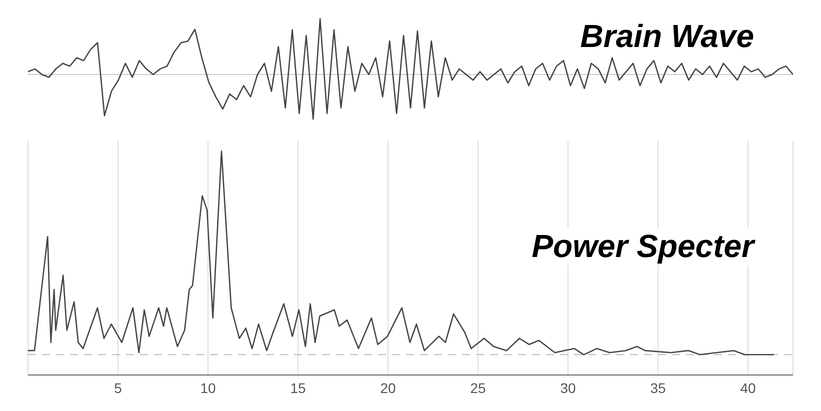 Image resolution: width=821 pixels, height=411 pixels. What do you see at coordinates (208, 388) in the screenshot?
I see `x-tick-label: 10` at bounding box center [208, 388].